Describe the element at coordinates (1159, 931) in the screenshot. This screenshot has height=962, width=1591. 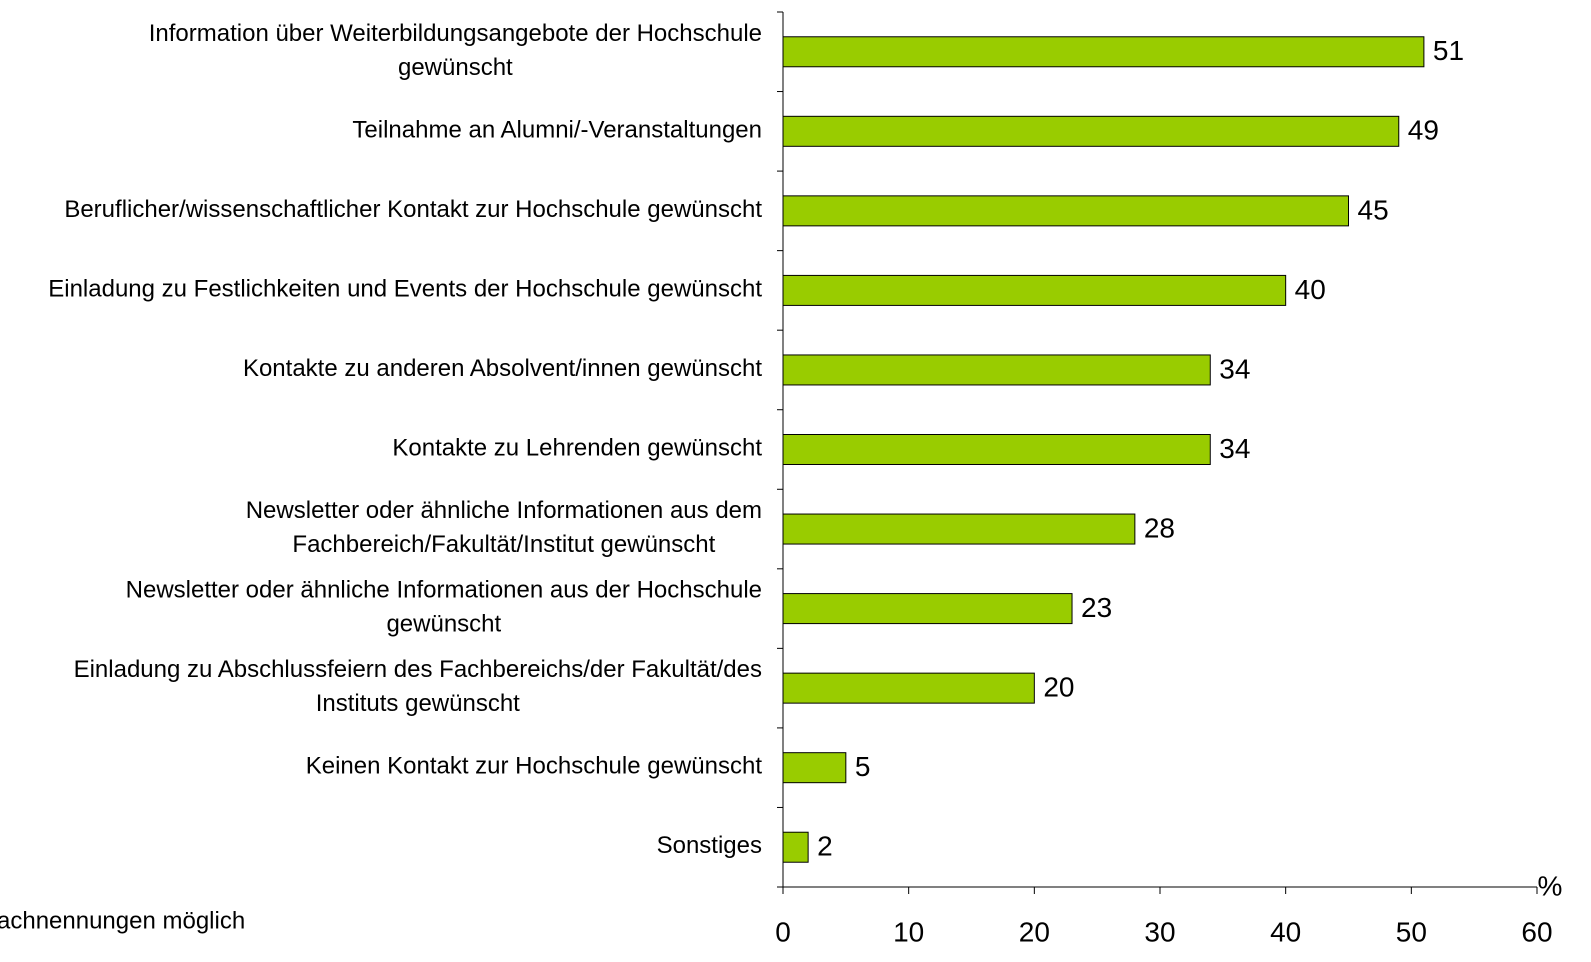
I see `x-tick-label: 30` at that location.